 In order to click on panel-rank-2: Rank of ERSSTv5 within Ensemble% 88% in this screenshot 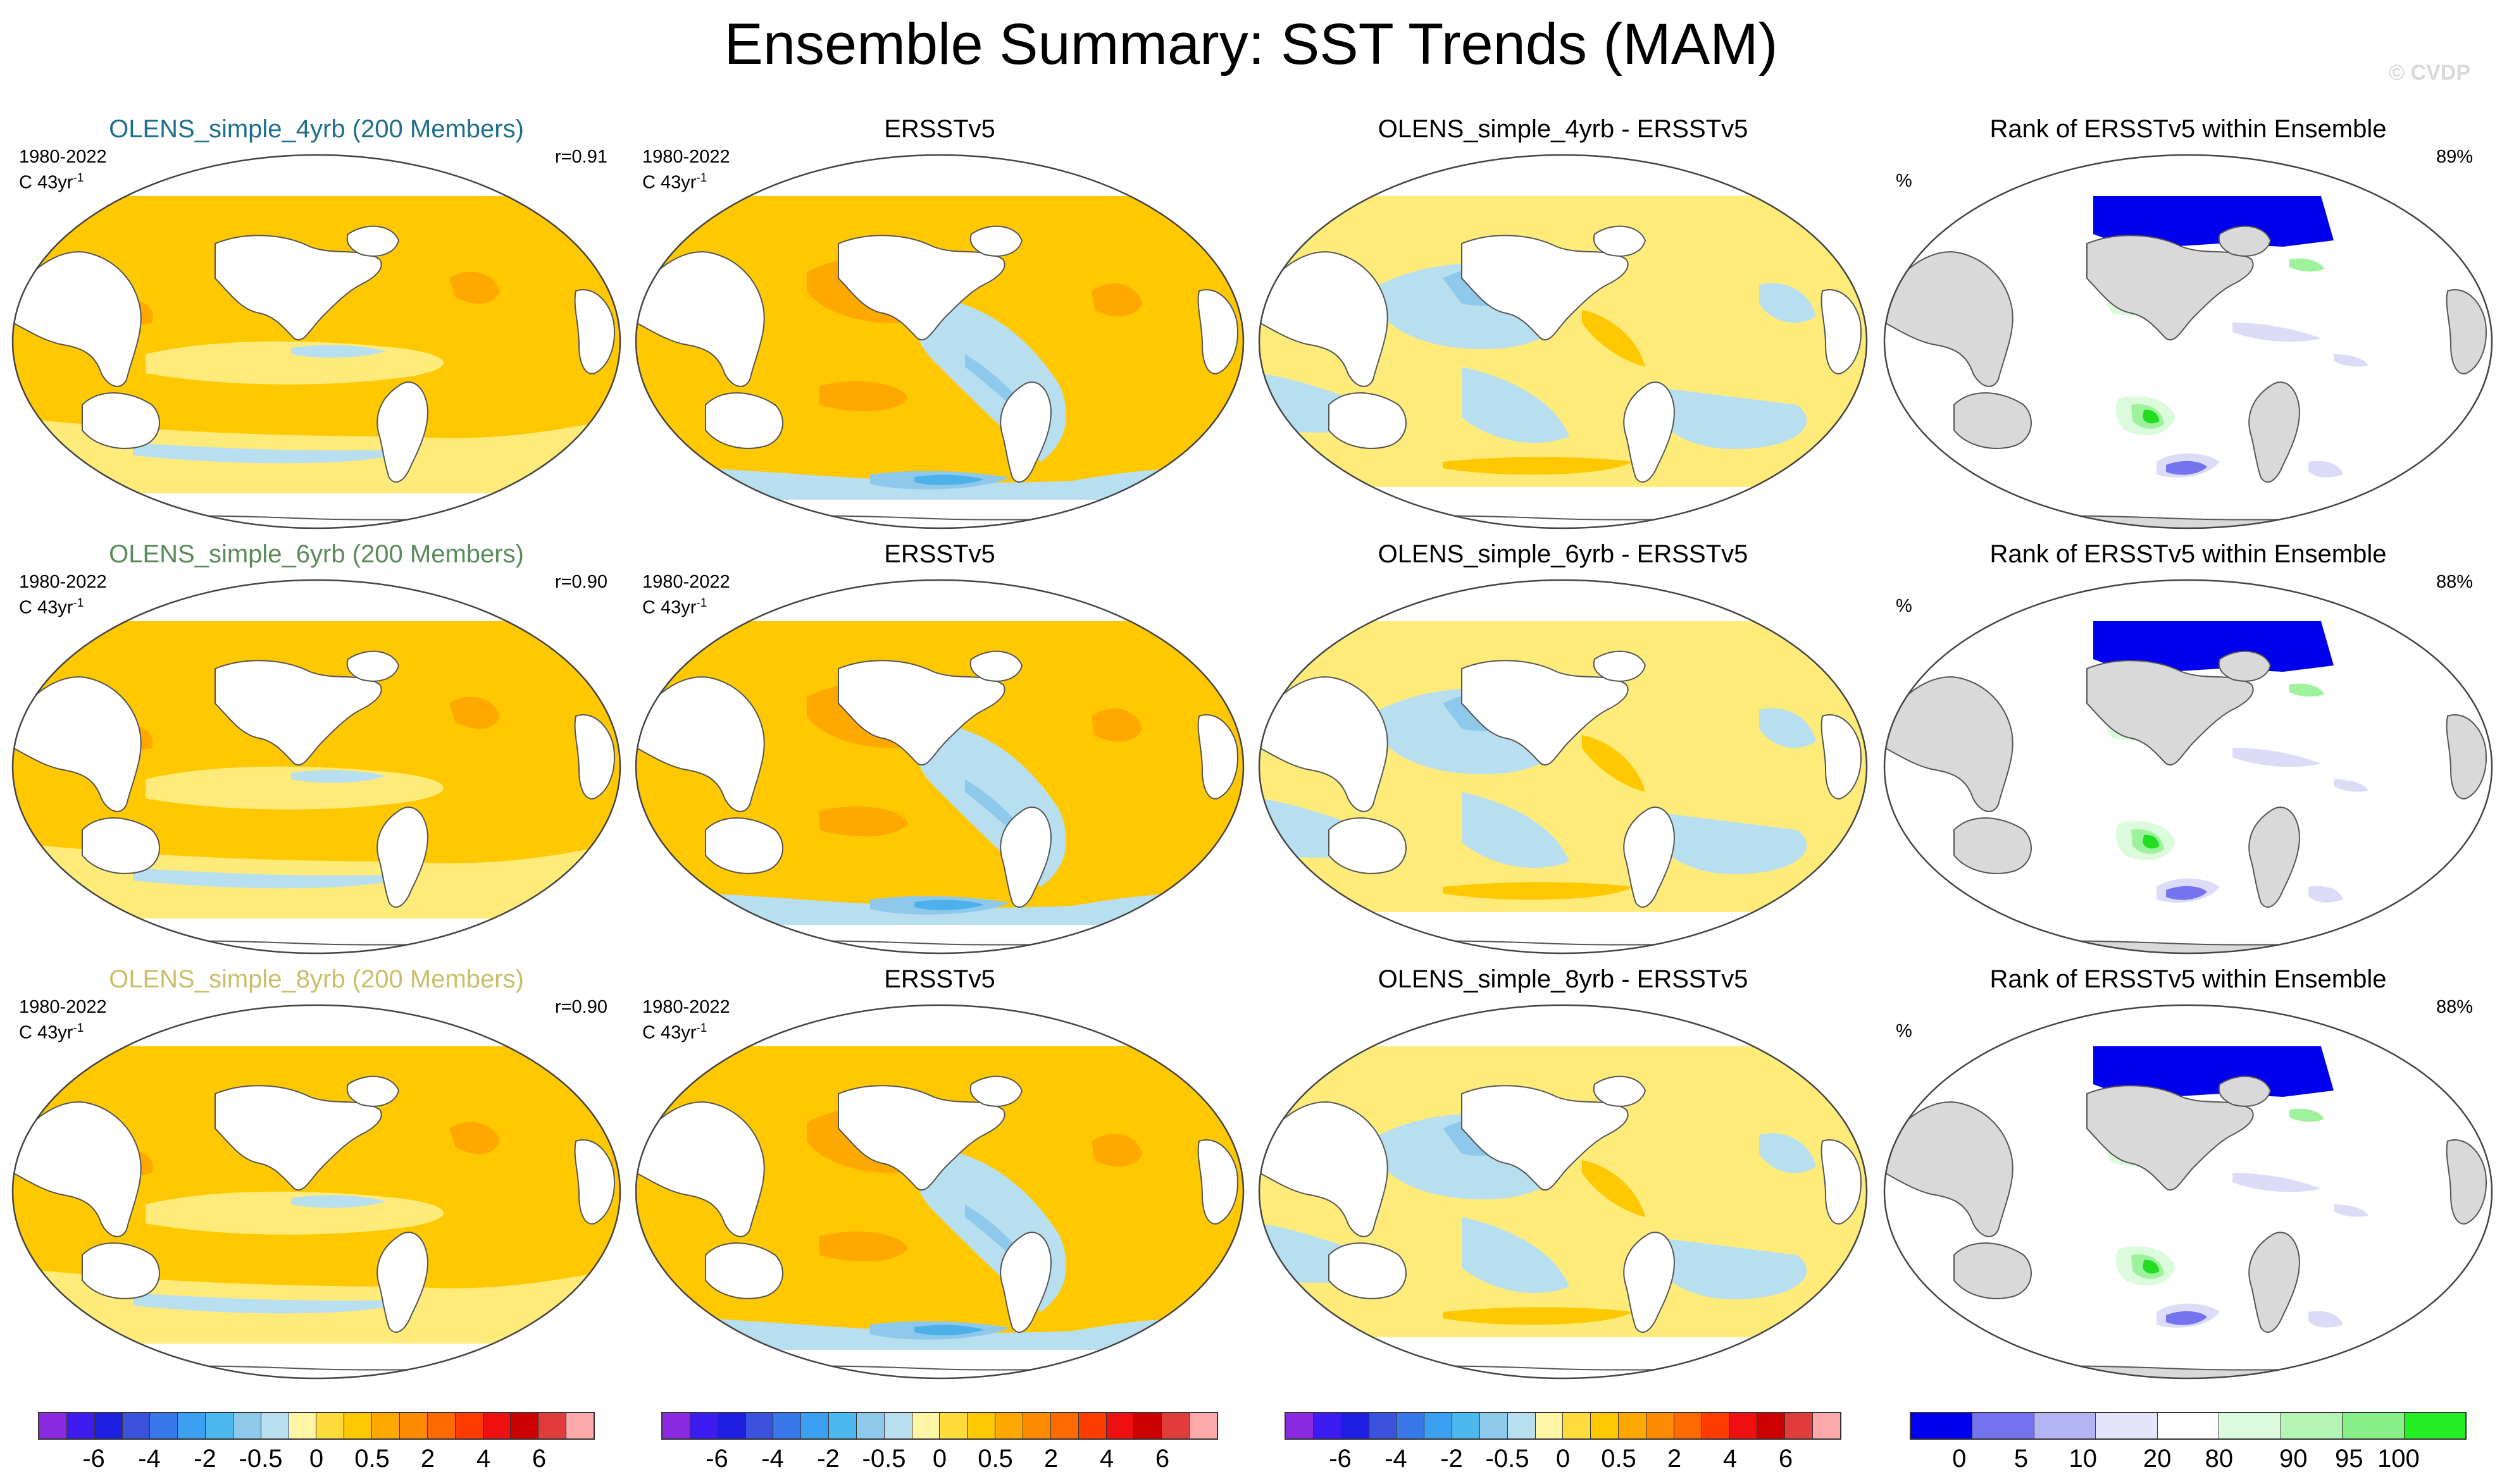, I will do `click(2188, 747)`.